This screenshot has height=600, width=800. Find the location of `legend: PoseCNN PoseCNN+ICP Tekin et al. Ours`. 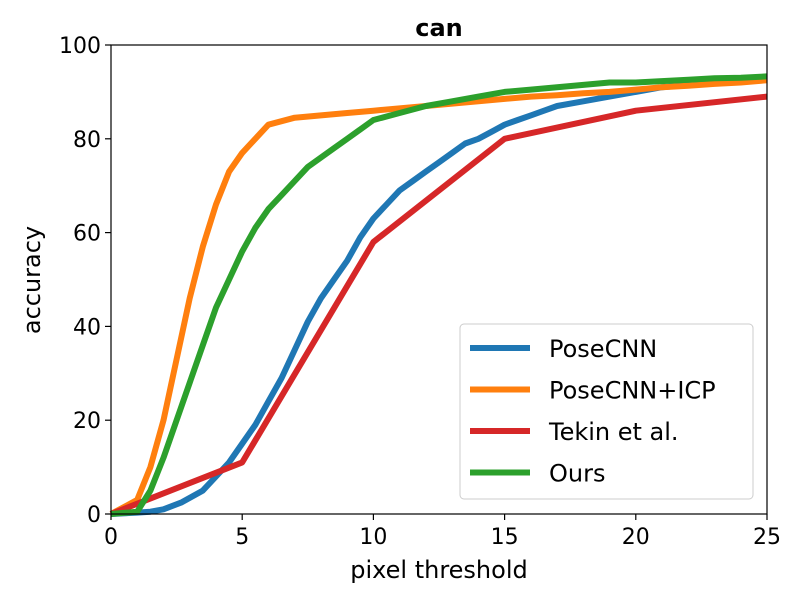

legend: PoseCNN PoseCNN+ICP Tekin et al. Ours is located at coordinates (606, 411).